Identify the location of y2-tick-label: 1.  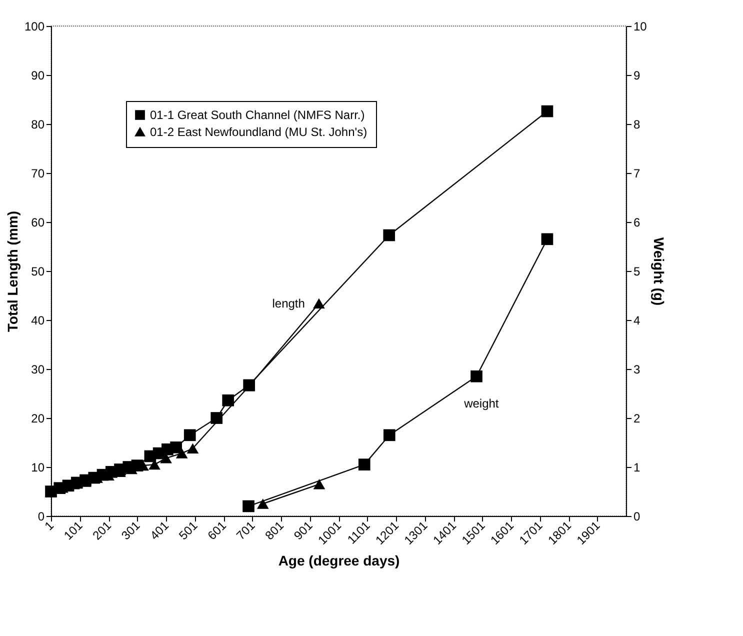
(637, 467).